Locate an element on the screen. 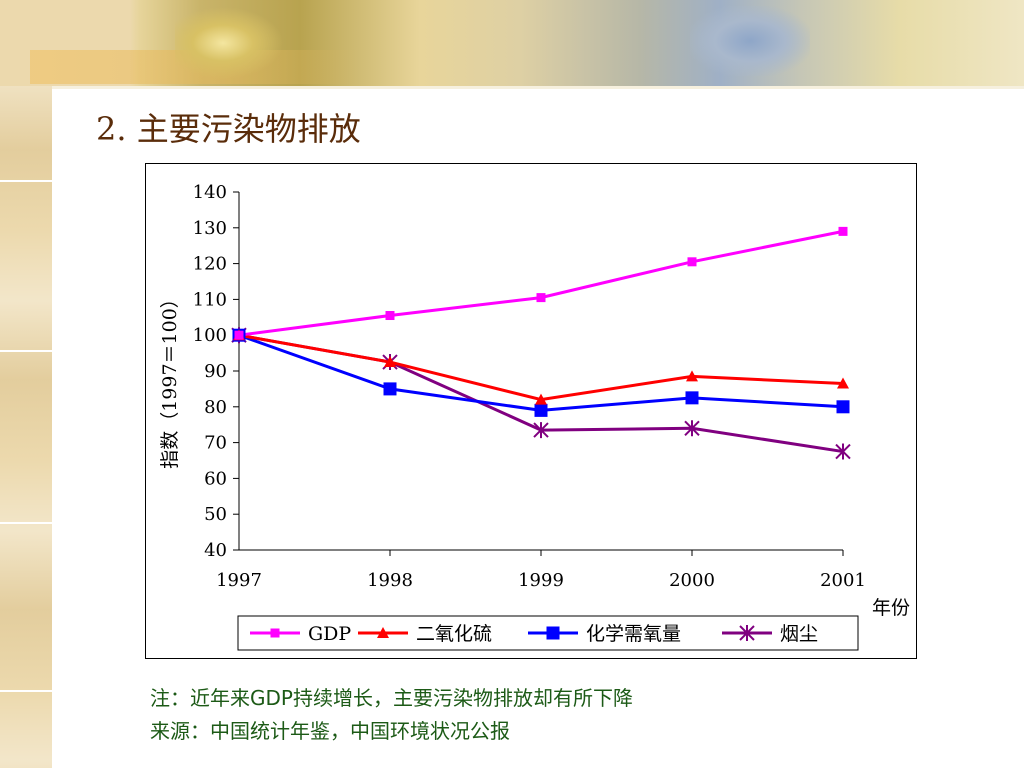  y-tick-label: 40 is located at coordinates (215, 550).